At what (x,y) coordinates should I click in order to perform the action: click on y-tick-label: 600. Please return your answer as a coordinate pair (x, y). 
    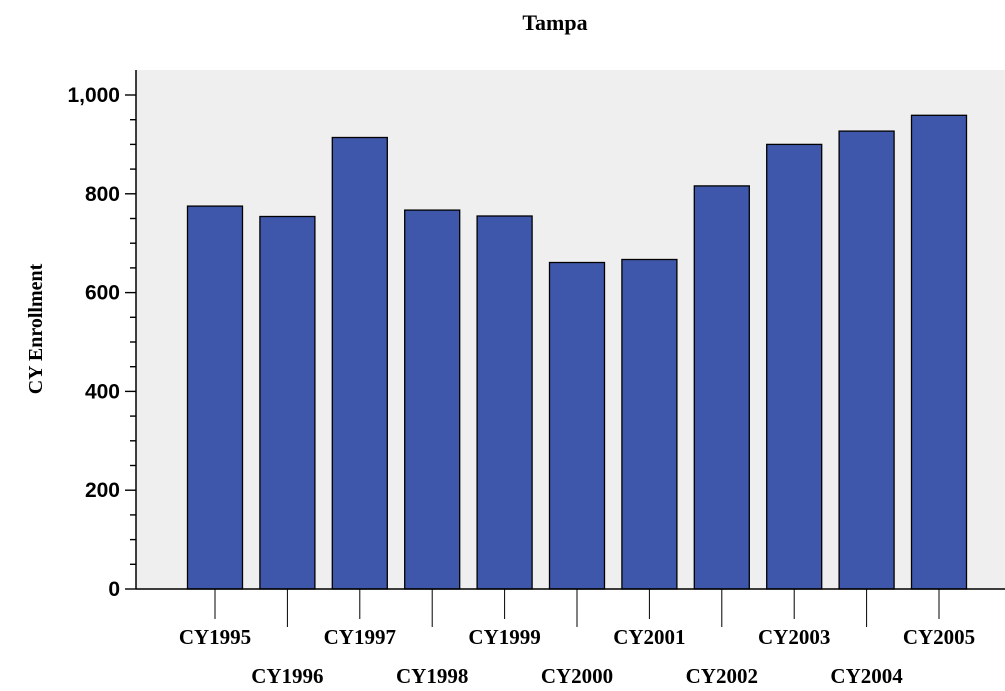
    Looking at the image, I should click on (102, 293).